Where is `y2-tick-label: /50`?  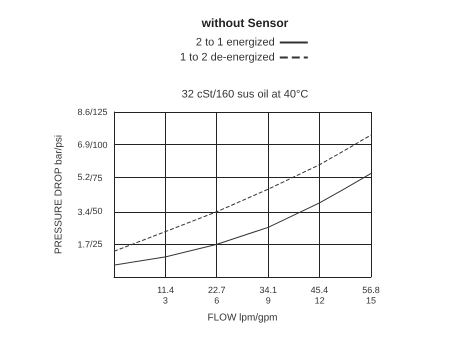 y2-tick-label: /50 is located at coordinates (96, 211).